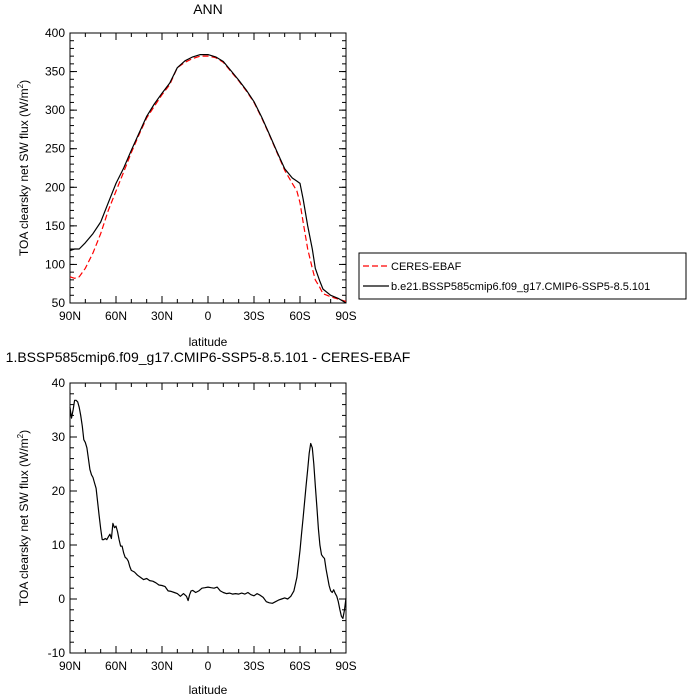  What do you see at coordinates (208, 9) in the screenshot?
I see `top-chart-title: ANN` at bounding box center [208, 9].